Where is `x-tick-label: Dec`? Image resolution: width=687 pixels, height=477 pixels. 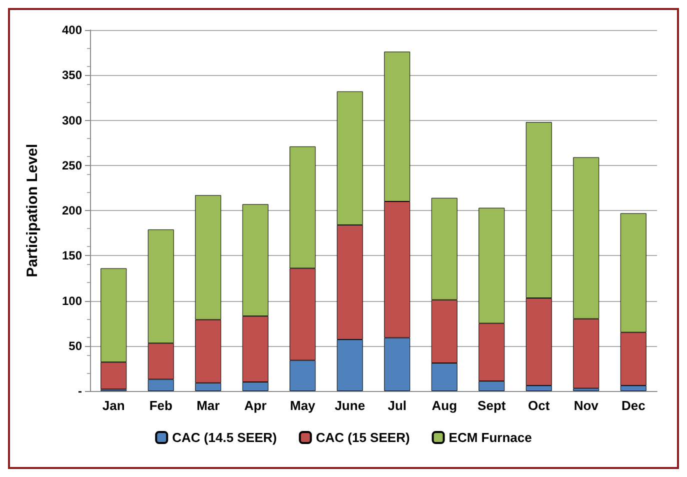
x-tick-label: Dec is located at coordinates (633, 405).